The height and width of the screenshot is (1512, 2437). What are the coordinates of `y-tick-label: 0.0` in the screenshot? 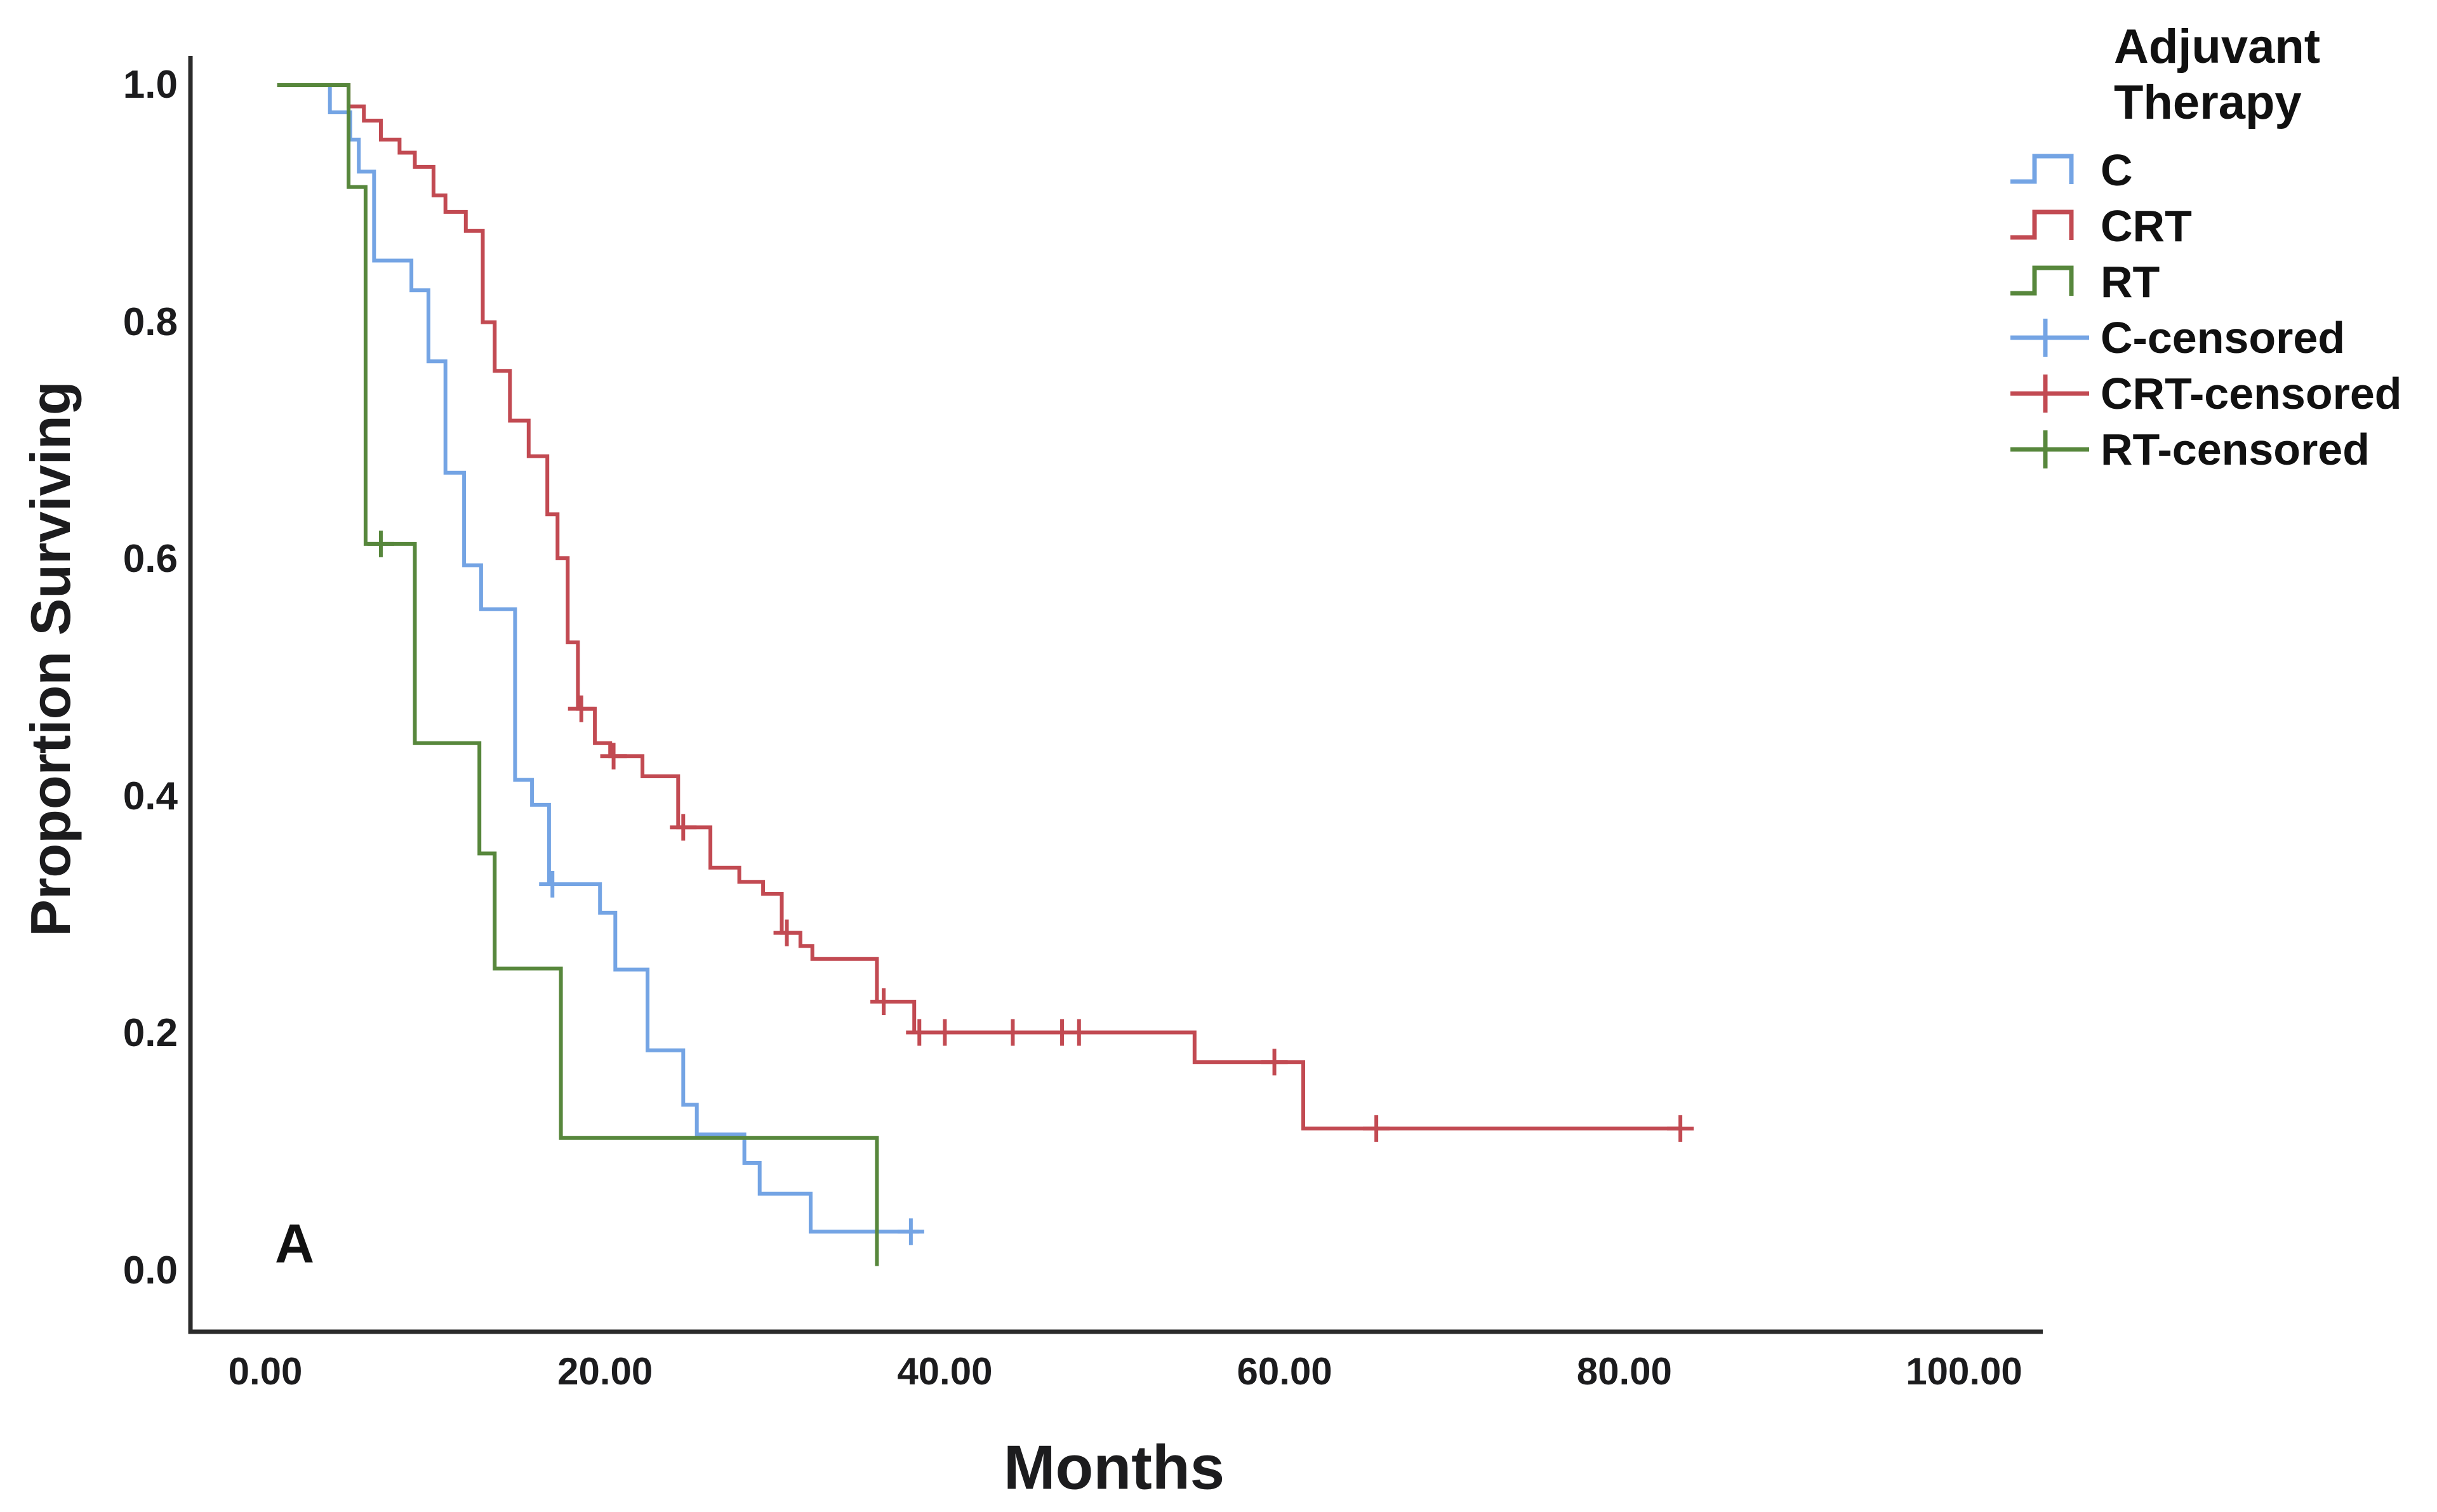 It's located at (150, 1270).